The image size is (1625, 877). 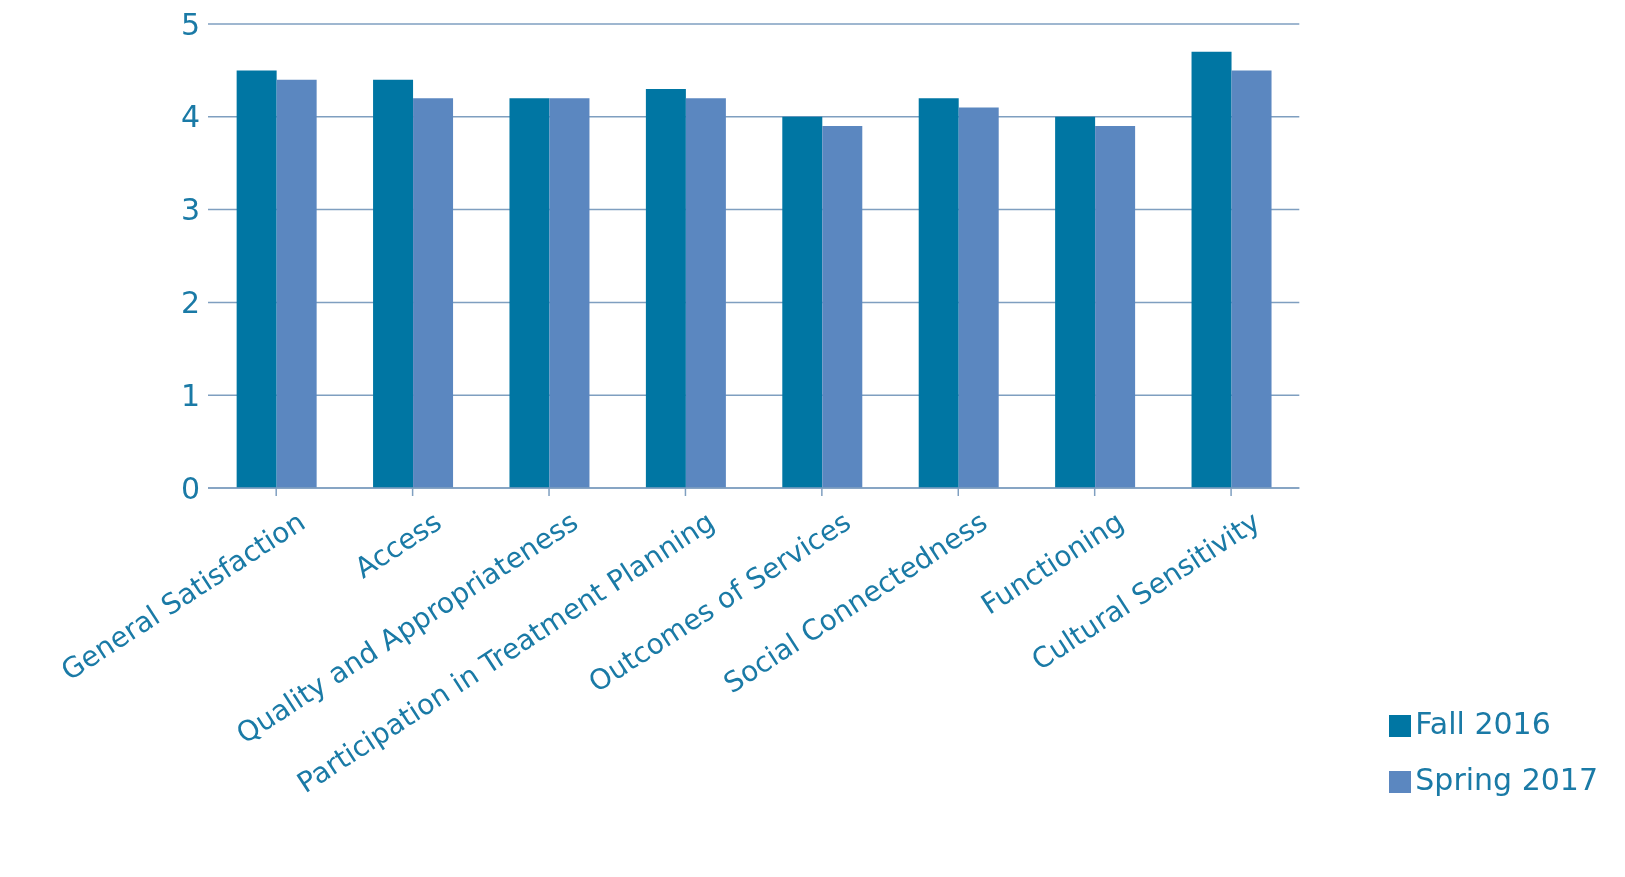 What do you see at coordinates (190, 117) in the screenshot?
I see `y-tick-label: 4` at bounding box center [190, 117].